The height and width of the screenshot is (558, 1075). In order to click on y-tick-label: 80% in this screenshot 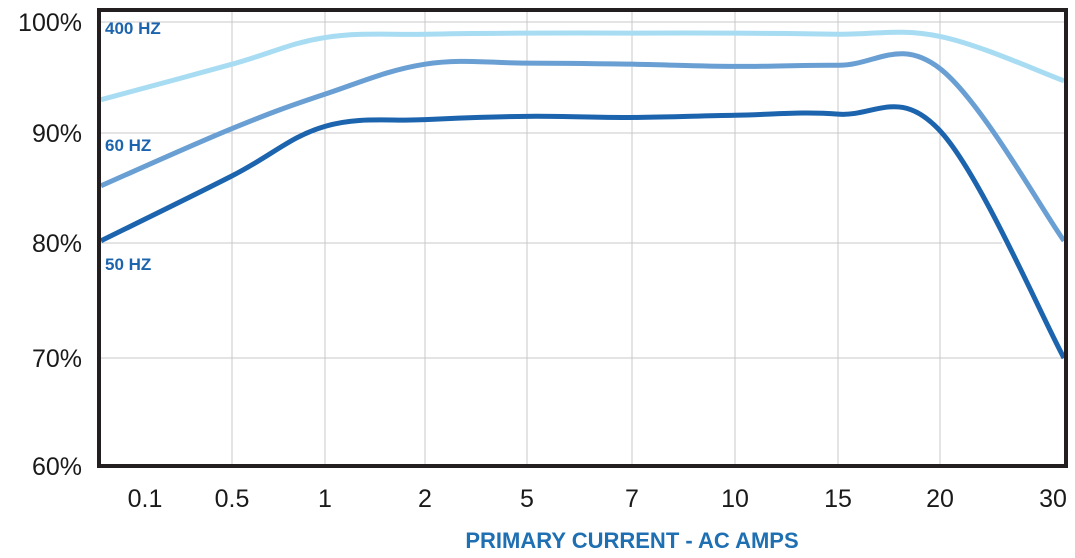, I will do `click(57, 244)`.